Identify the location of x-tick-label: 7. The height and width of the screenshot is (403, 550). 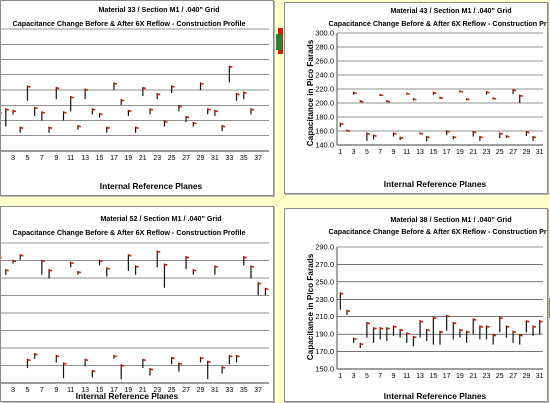
(380, 376).